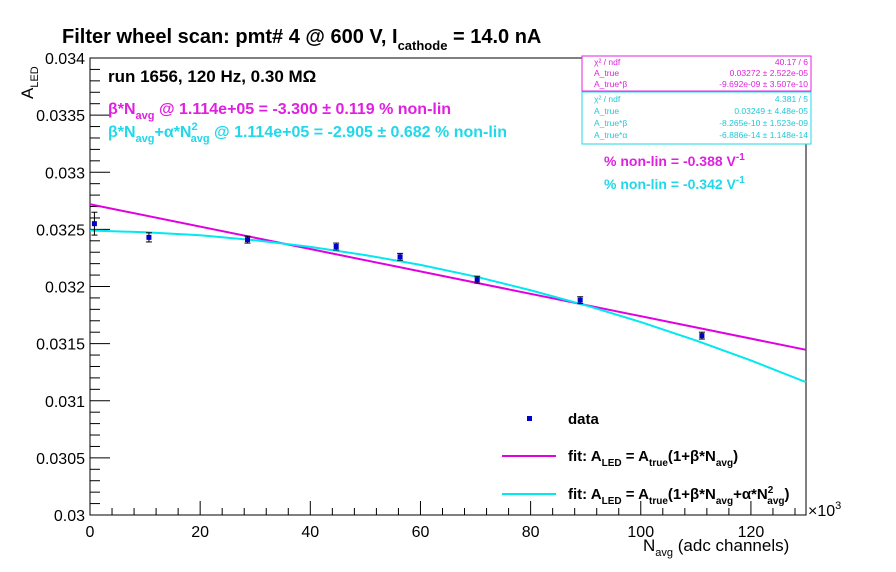 The height and width of the screenshot is (572, 896). Describe the element at coordinates (791, 99) in the screenshot. I see `stats2-value-0: 4.381 / 5` at that location.